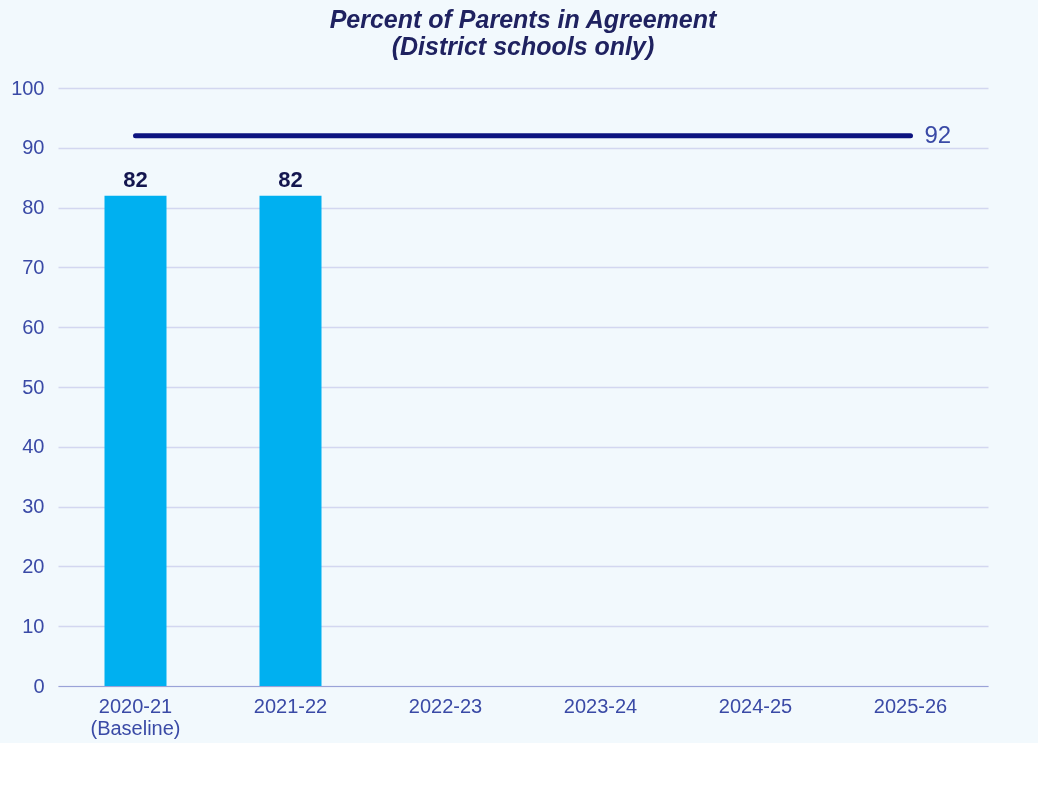  What do you see at coordinates (33, 207) in the screenshot?
I see `y-tick-label: 80` at bounding box center [33, 207].